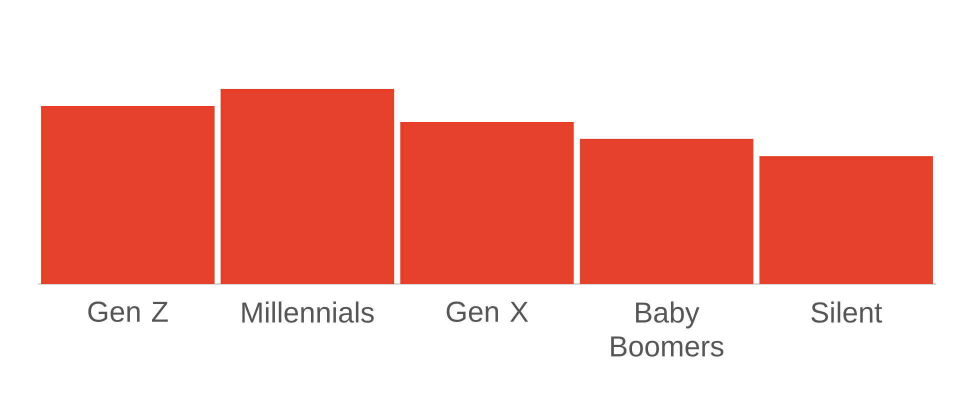 The width and height of the screenshot is (977, 420). I want to click on x-tick-label: Gen Z, so click(128, 312).